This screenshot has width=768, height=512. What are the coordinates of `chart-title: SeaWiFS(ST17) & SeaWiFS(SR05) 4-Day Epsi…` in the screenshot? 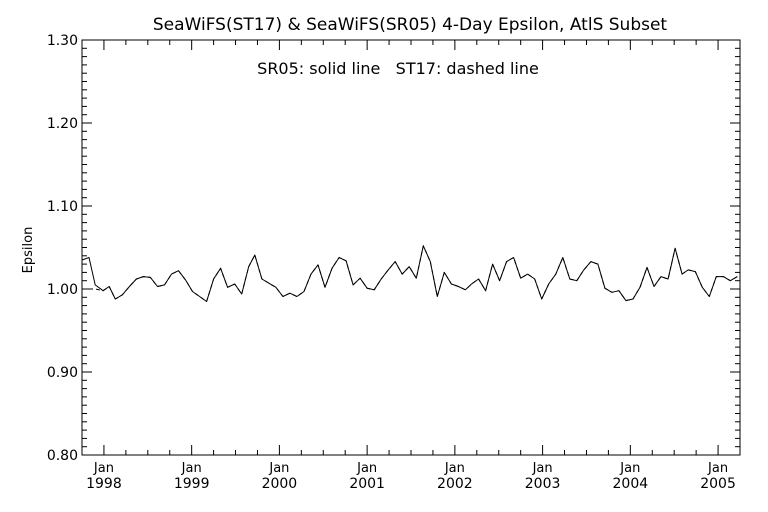 It's located at (410, 25).